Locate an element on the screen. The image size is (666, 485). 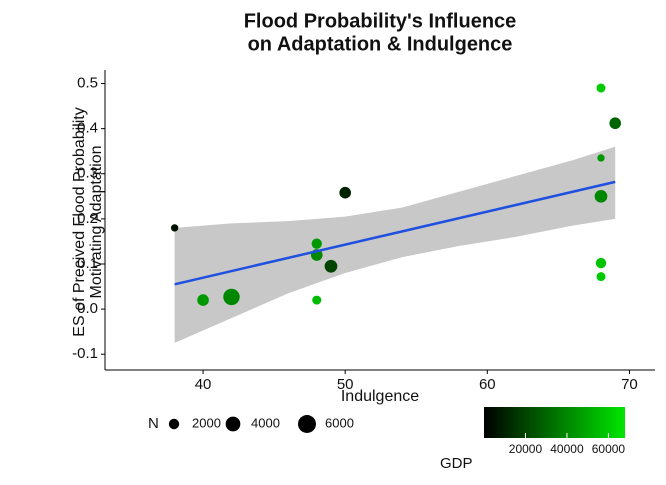
chart-title: Flood Probability's Influence is located at coordinates (380, 21).